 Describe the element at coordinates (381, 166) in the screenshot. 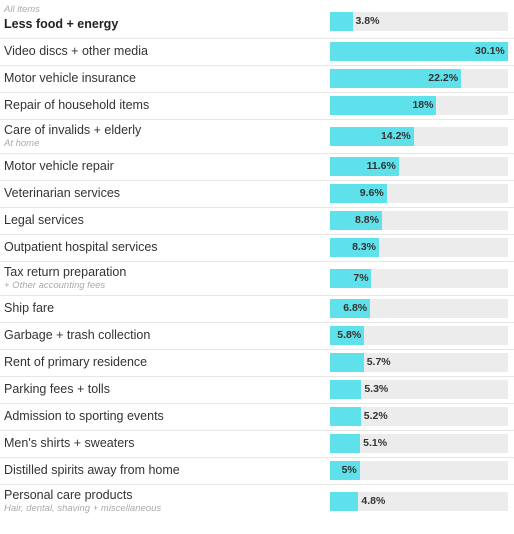

I see `value-label: 11.6%` at that location.